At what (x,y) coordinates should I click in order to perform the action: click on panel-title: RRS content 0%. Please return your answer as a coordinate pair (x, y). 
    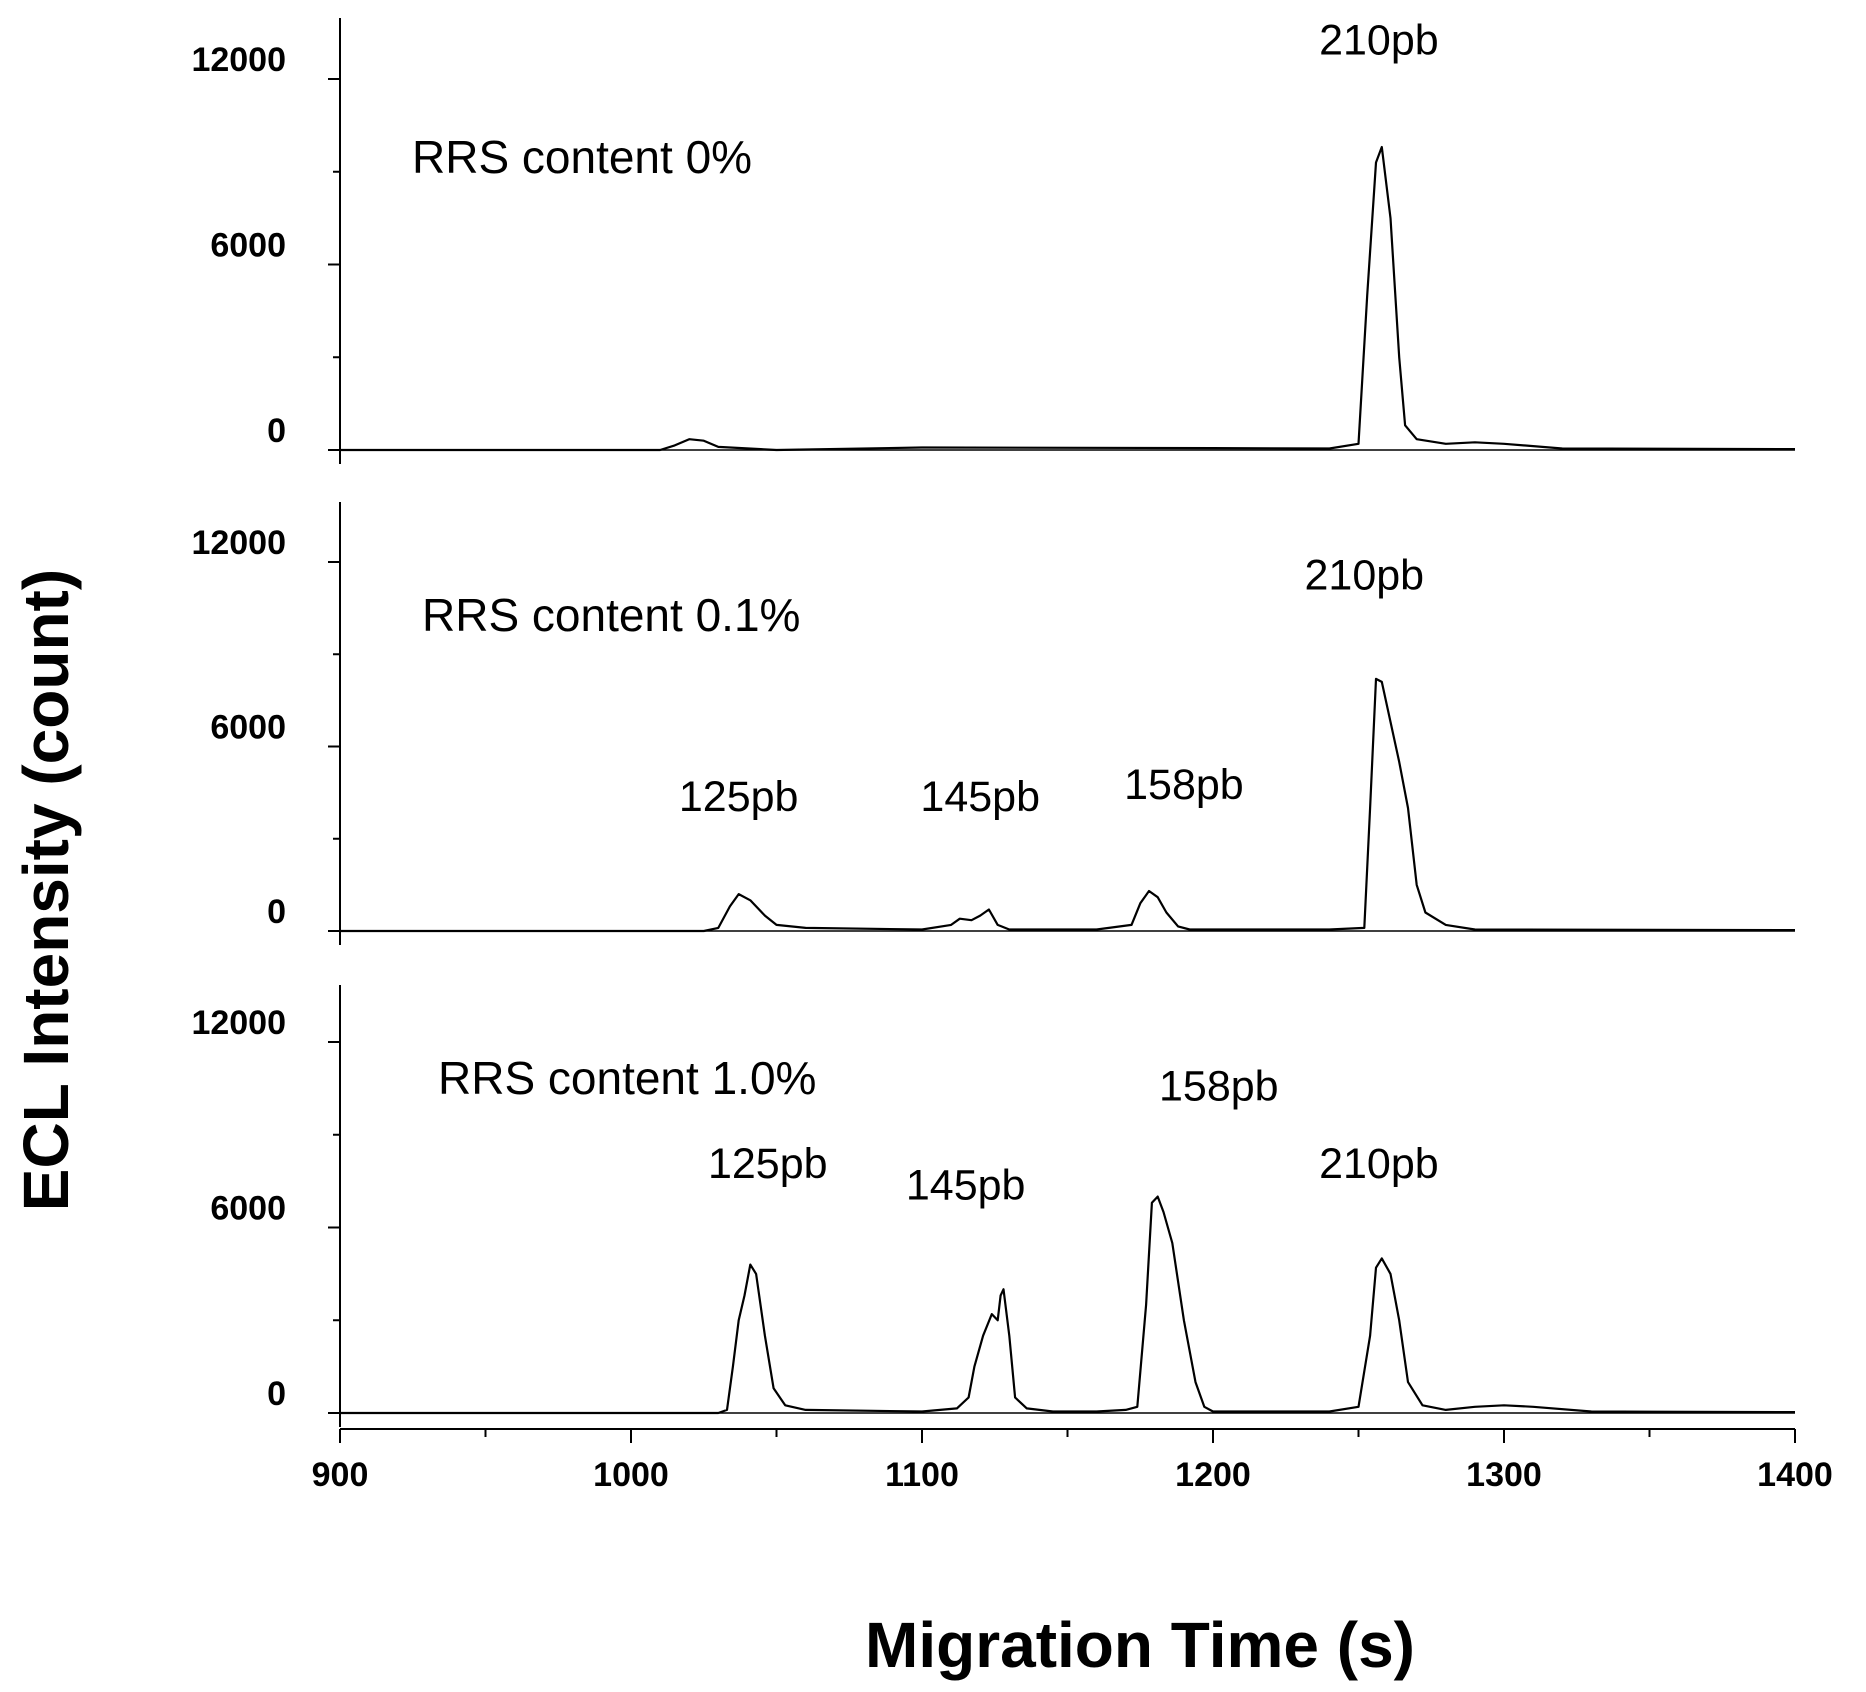
    Looking at the image, I should click on (582, 157).